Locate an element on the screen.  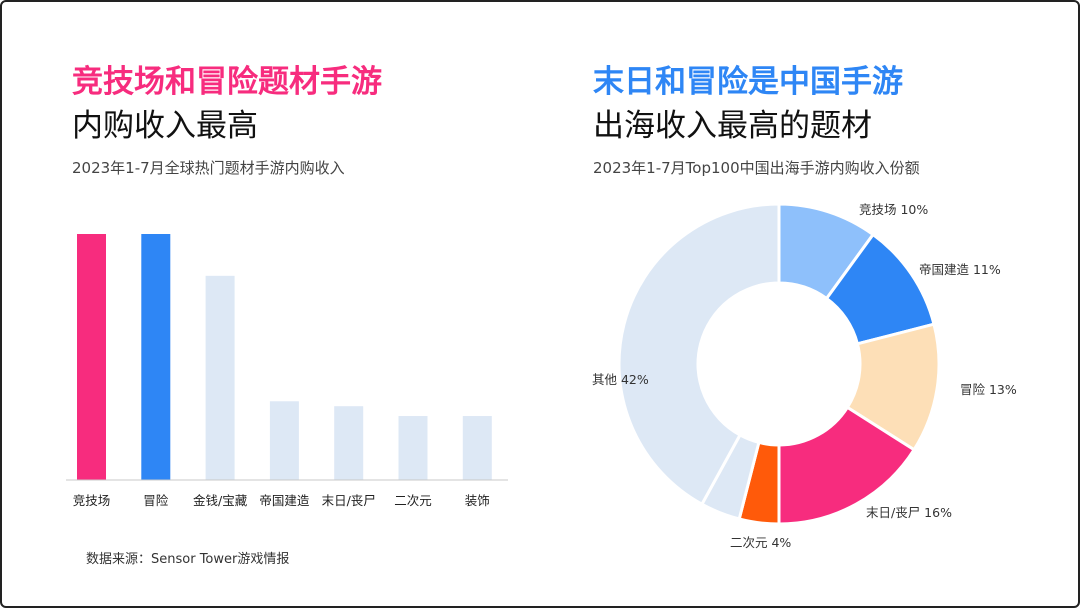
bar-category-label: 末日/丧尸 is located at coordinates (349, 500).